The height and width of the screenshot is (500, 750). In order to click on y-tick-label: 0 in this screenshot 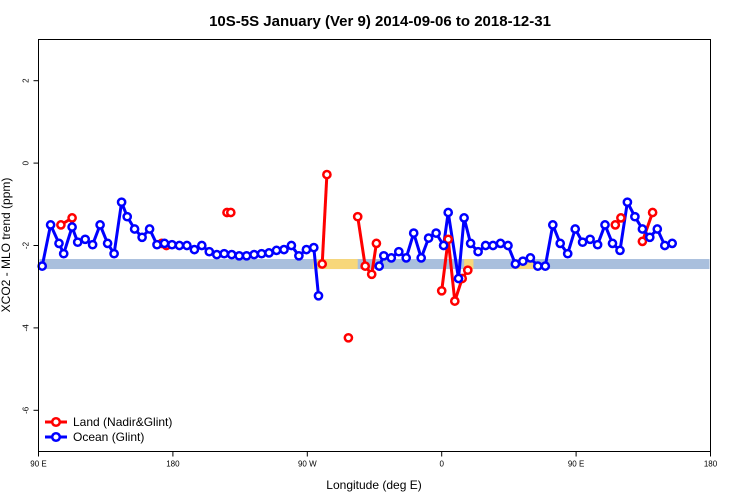, I will do `click(26, 162)`.